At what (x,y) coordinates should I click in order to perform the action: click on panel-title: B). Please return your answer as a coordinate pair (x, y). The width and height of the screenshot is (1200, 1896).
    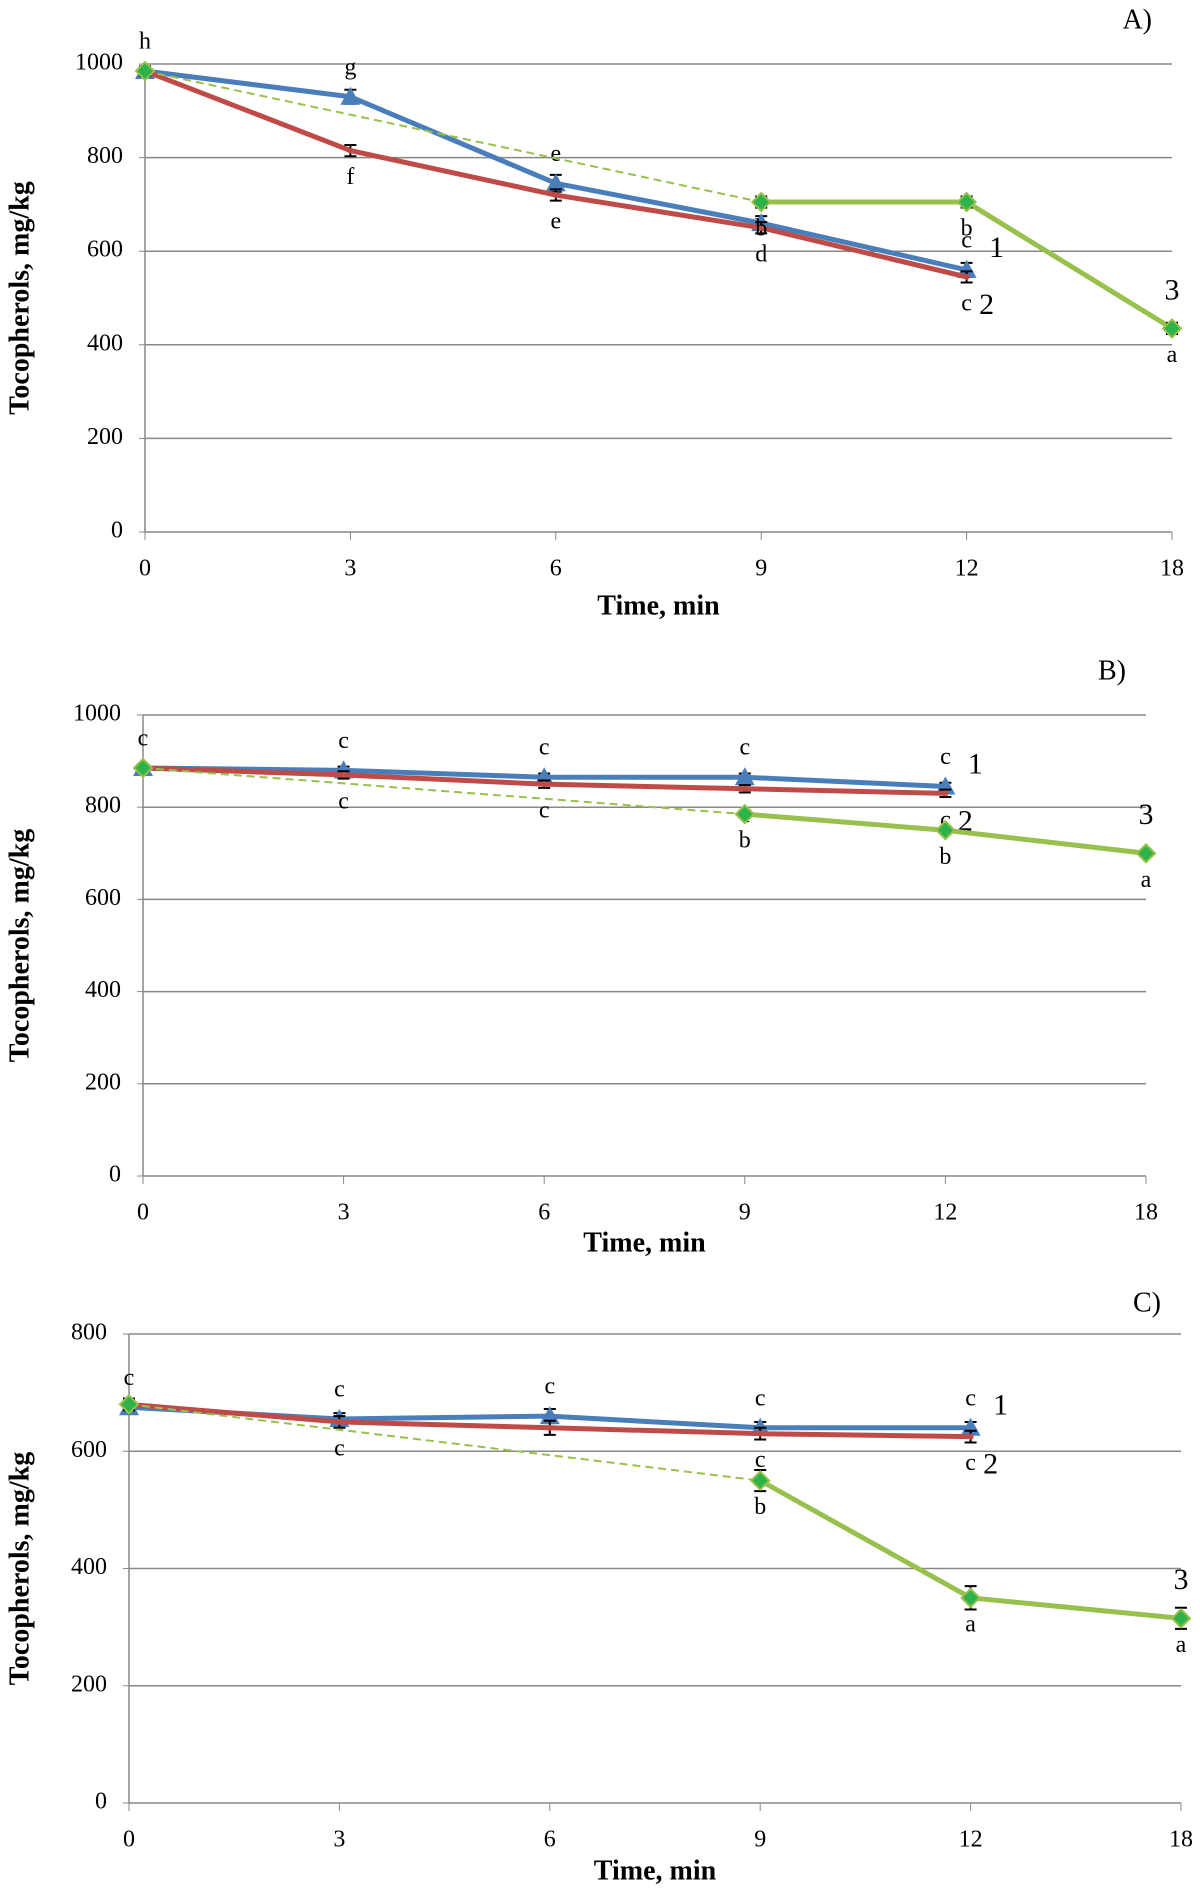
    Looking at the image, I should click on (1112, 670).